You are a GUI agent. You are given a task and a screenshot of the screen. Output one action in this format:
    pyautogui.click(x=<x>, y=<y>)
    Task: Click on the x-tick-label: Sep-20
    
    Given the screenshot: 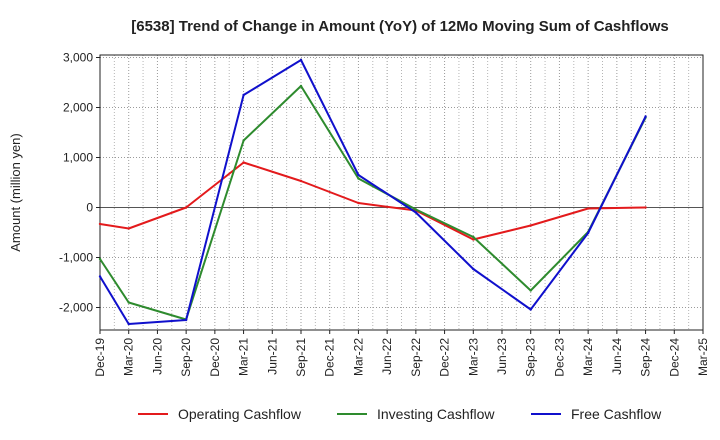 What is the action you would take?
    pyautogui.click(x=186, y=357)
    